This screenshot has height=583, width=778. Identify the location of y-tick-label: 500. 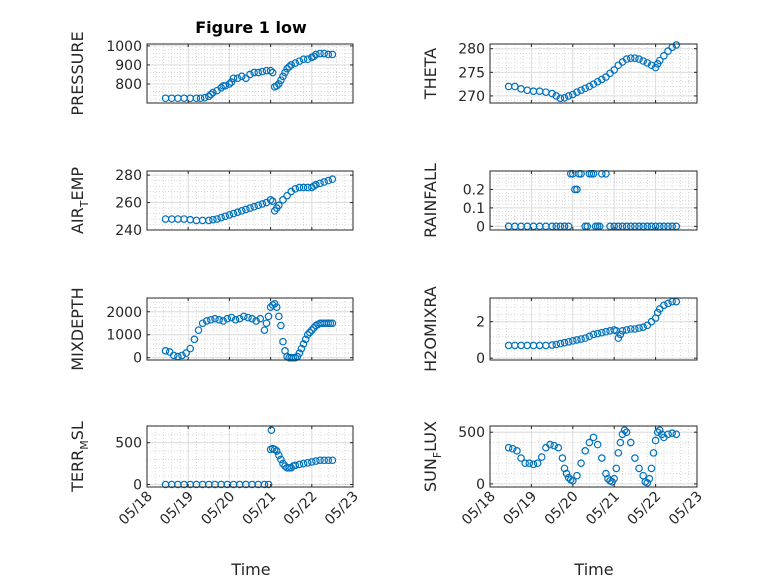
(471, 433).